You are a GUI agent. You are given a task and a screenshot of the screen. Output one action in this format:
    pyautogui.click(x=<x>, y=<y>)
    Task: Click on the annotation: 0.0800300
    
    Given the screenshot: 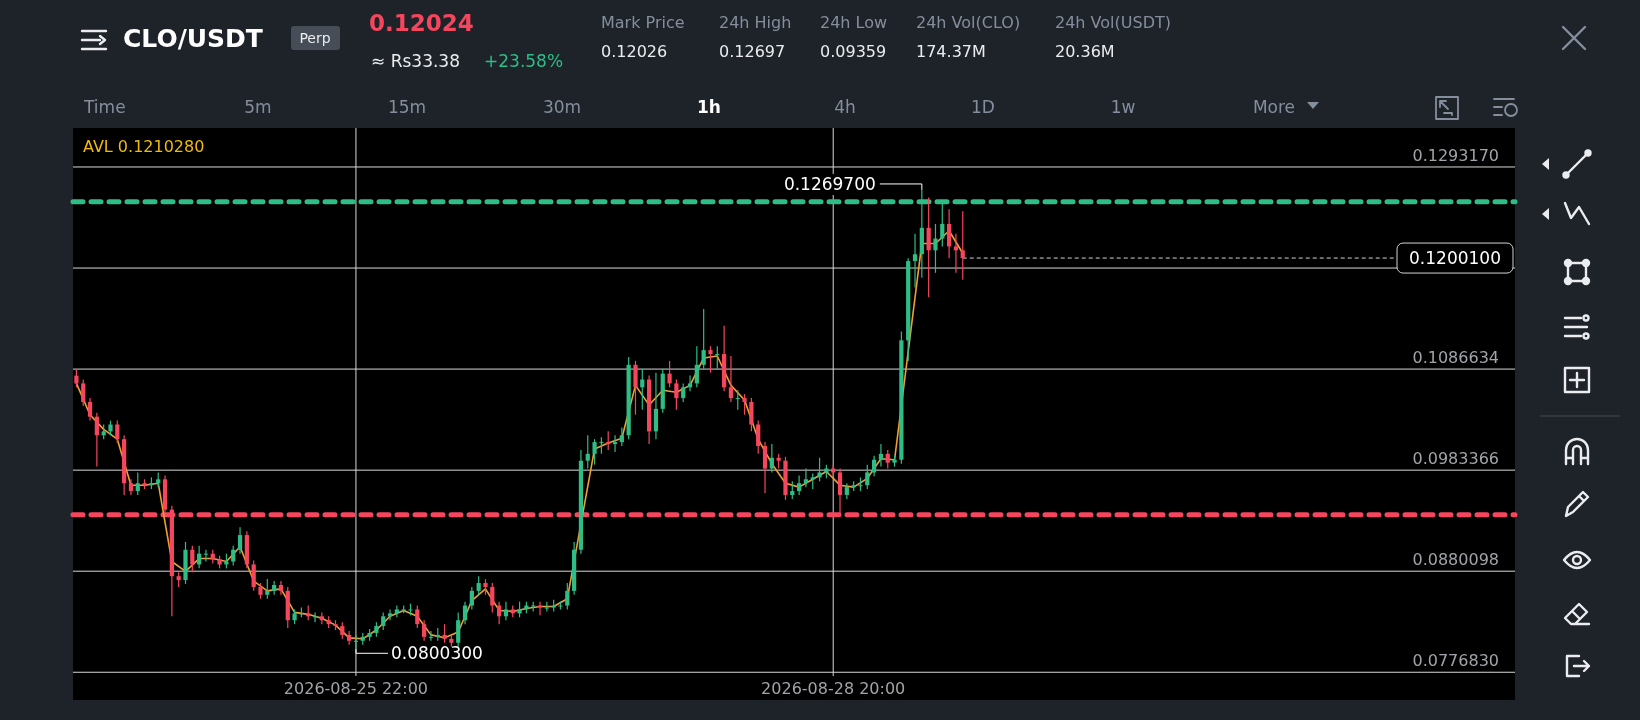 What is the action you would take?
    pyautogui.click(x=436, y=653)
    